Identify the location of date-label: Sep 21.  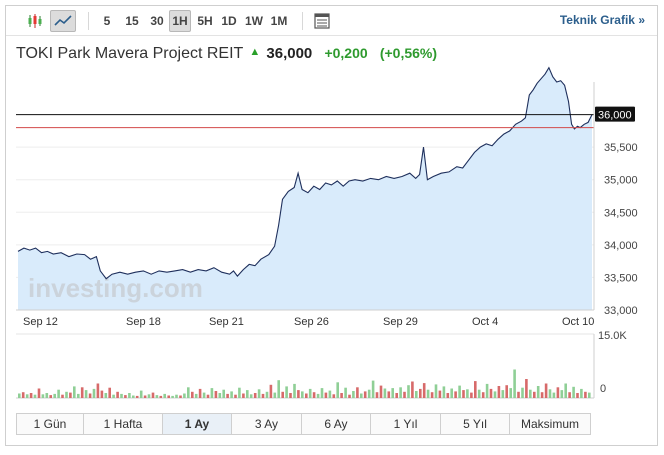
(226, 322).